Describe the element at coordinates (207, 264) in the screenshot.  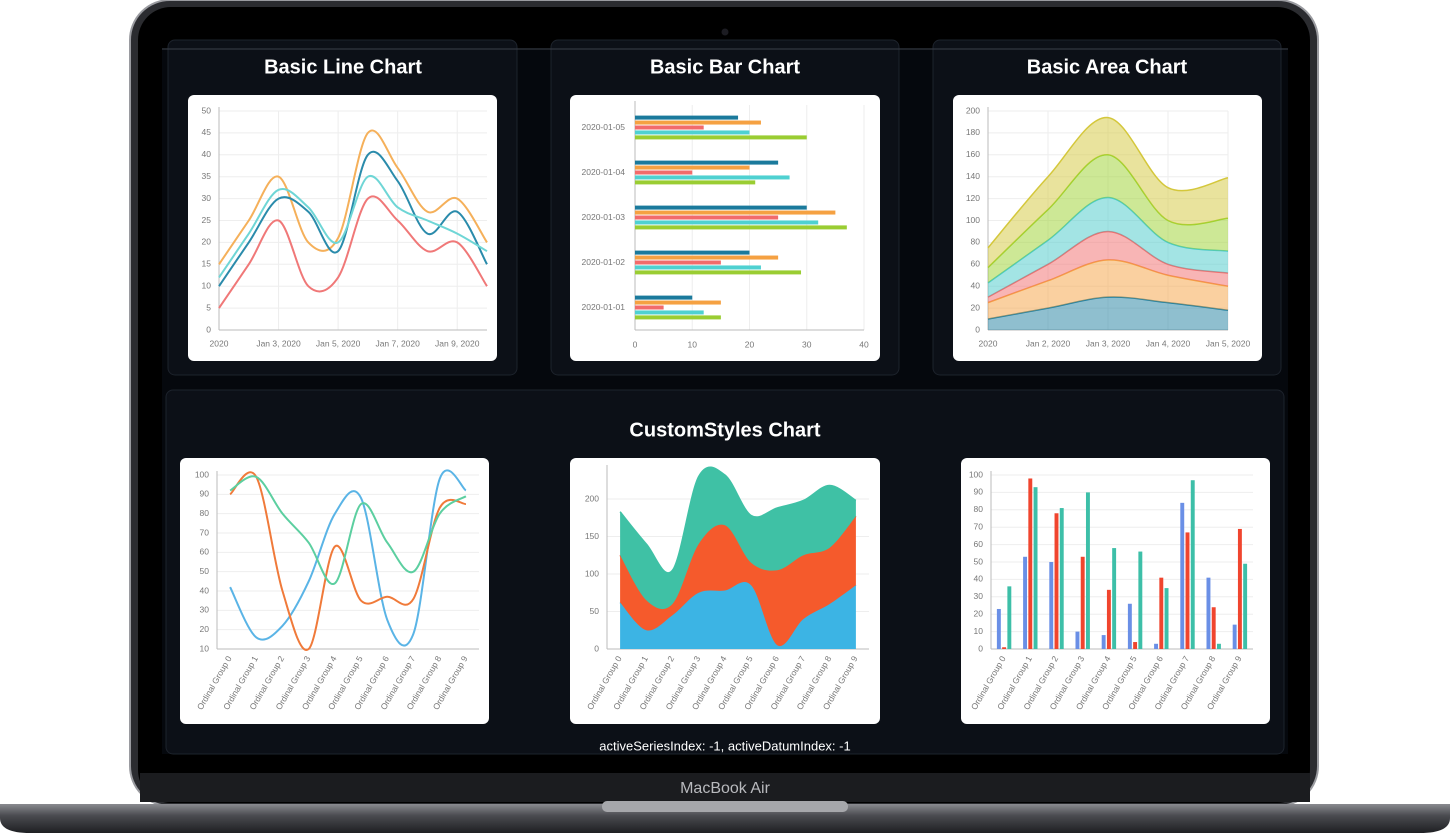
I see `y-tick-label: 15` at that location.